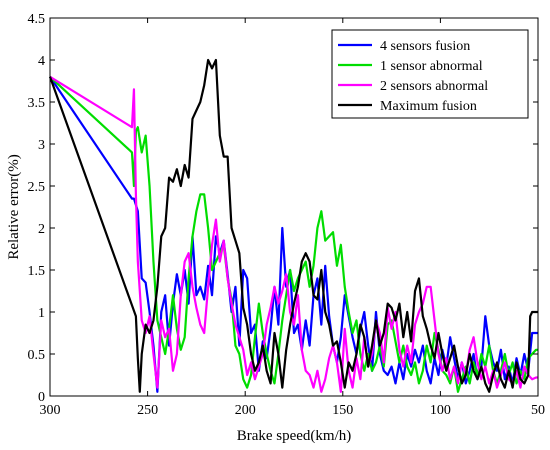 The width and height of the screenshot is (550, 450). Describe the element at coordinates (147, 410) in the screenshot. I see `x-tick-label: 250` at that location.